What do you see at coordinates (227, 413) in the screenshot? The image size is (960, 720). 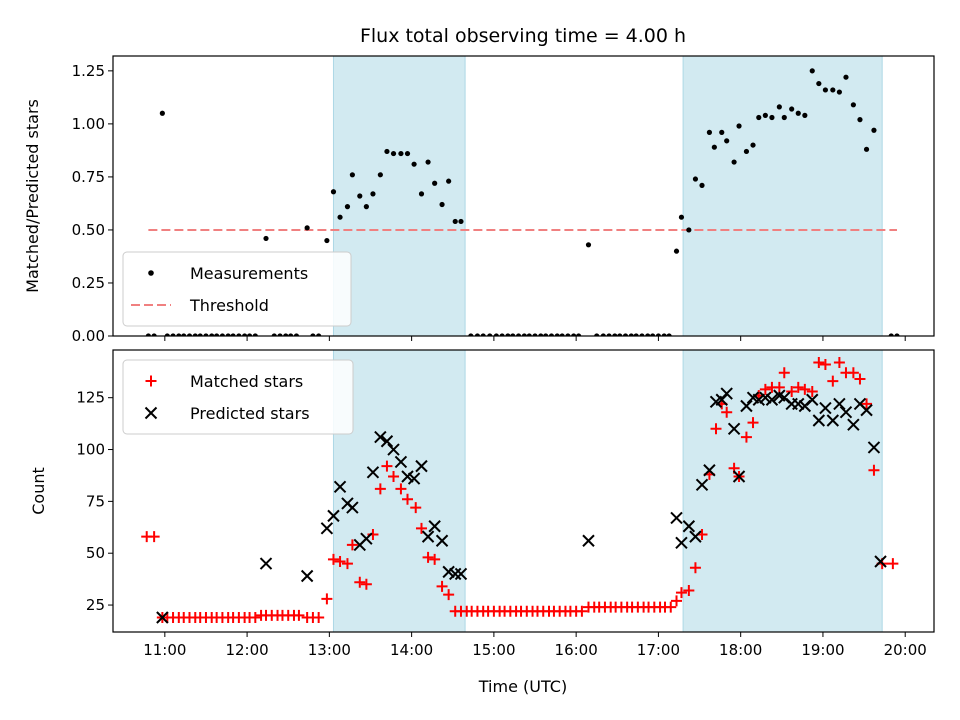 I see `legend-entry: Predicted stars` at bounding box center [227, 413].